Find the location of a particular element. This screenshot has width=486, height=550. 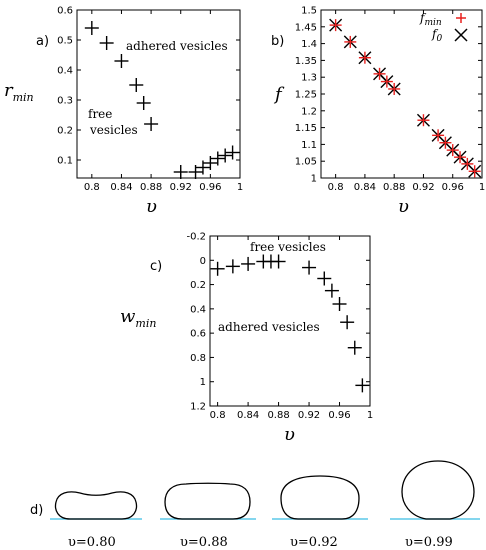

panel-a-ytick-label-2: 0.3 is located at coordinates (65, 101).